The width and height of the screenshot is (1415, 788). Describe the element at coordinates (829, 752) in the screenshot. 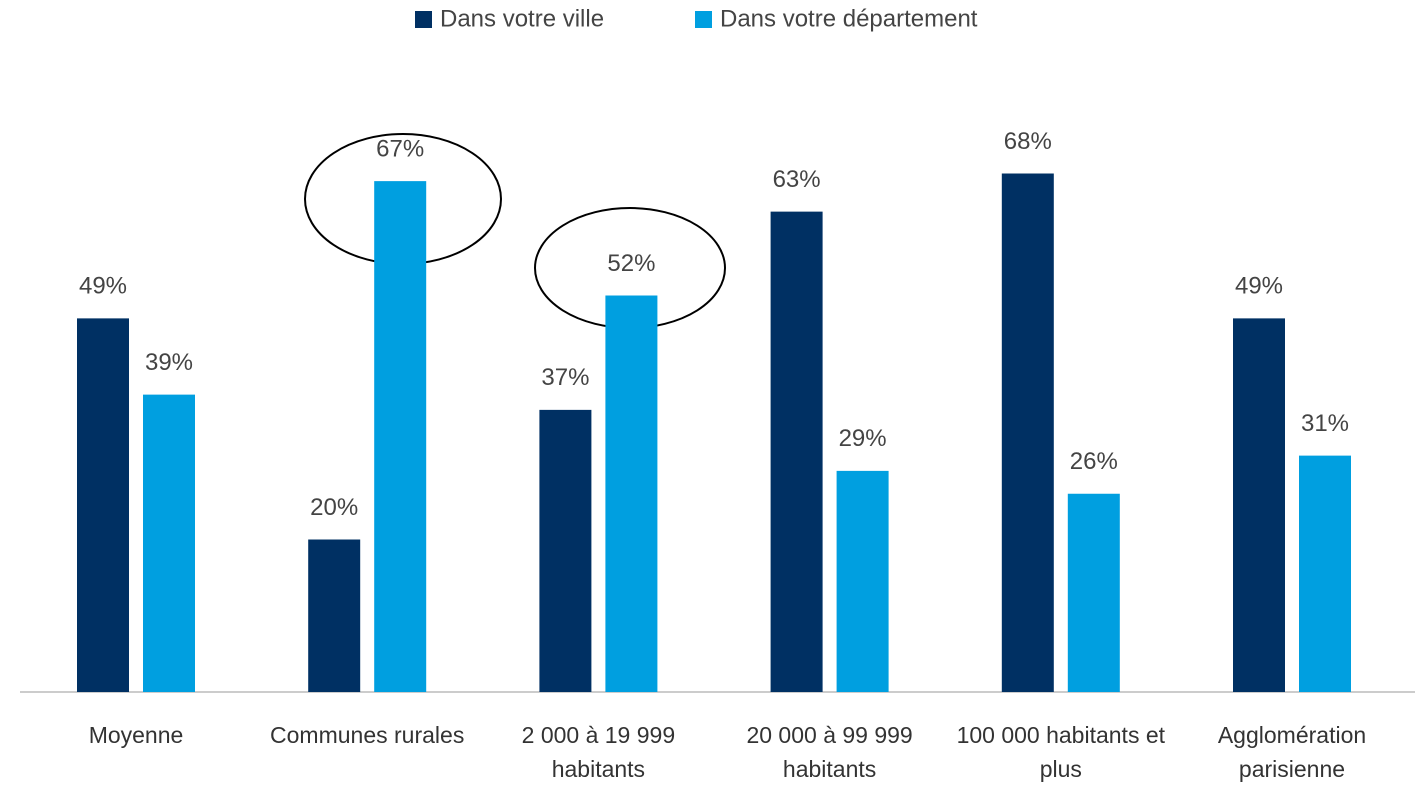

I see `x-tick-label: 20 000 à 99 999 habitants` at that location.